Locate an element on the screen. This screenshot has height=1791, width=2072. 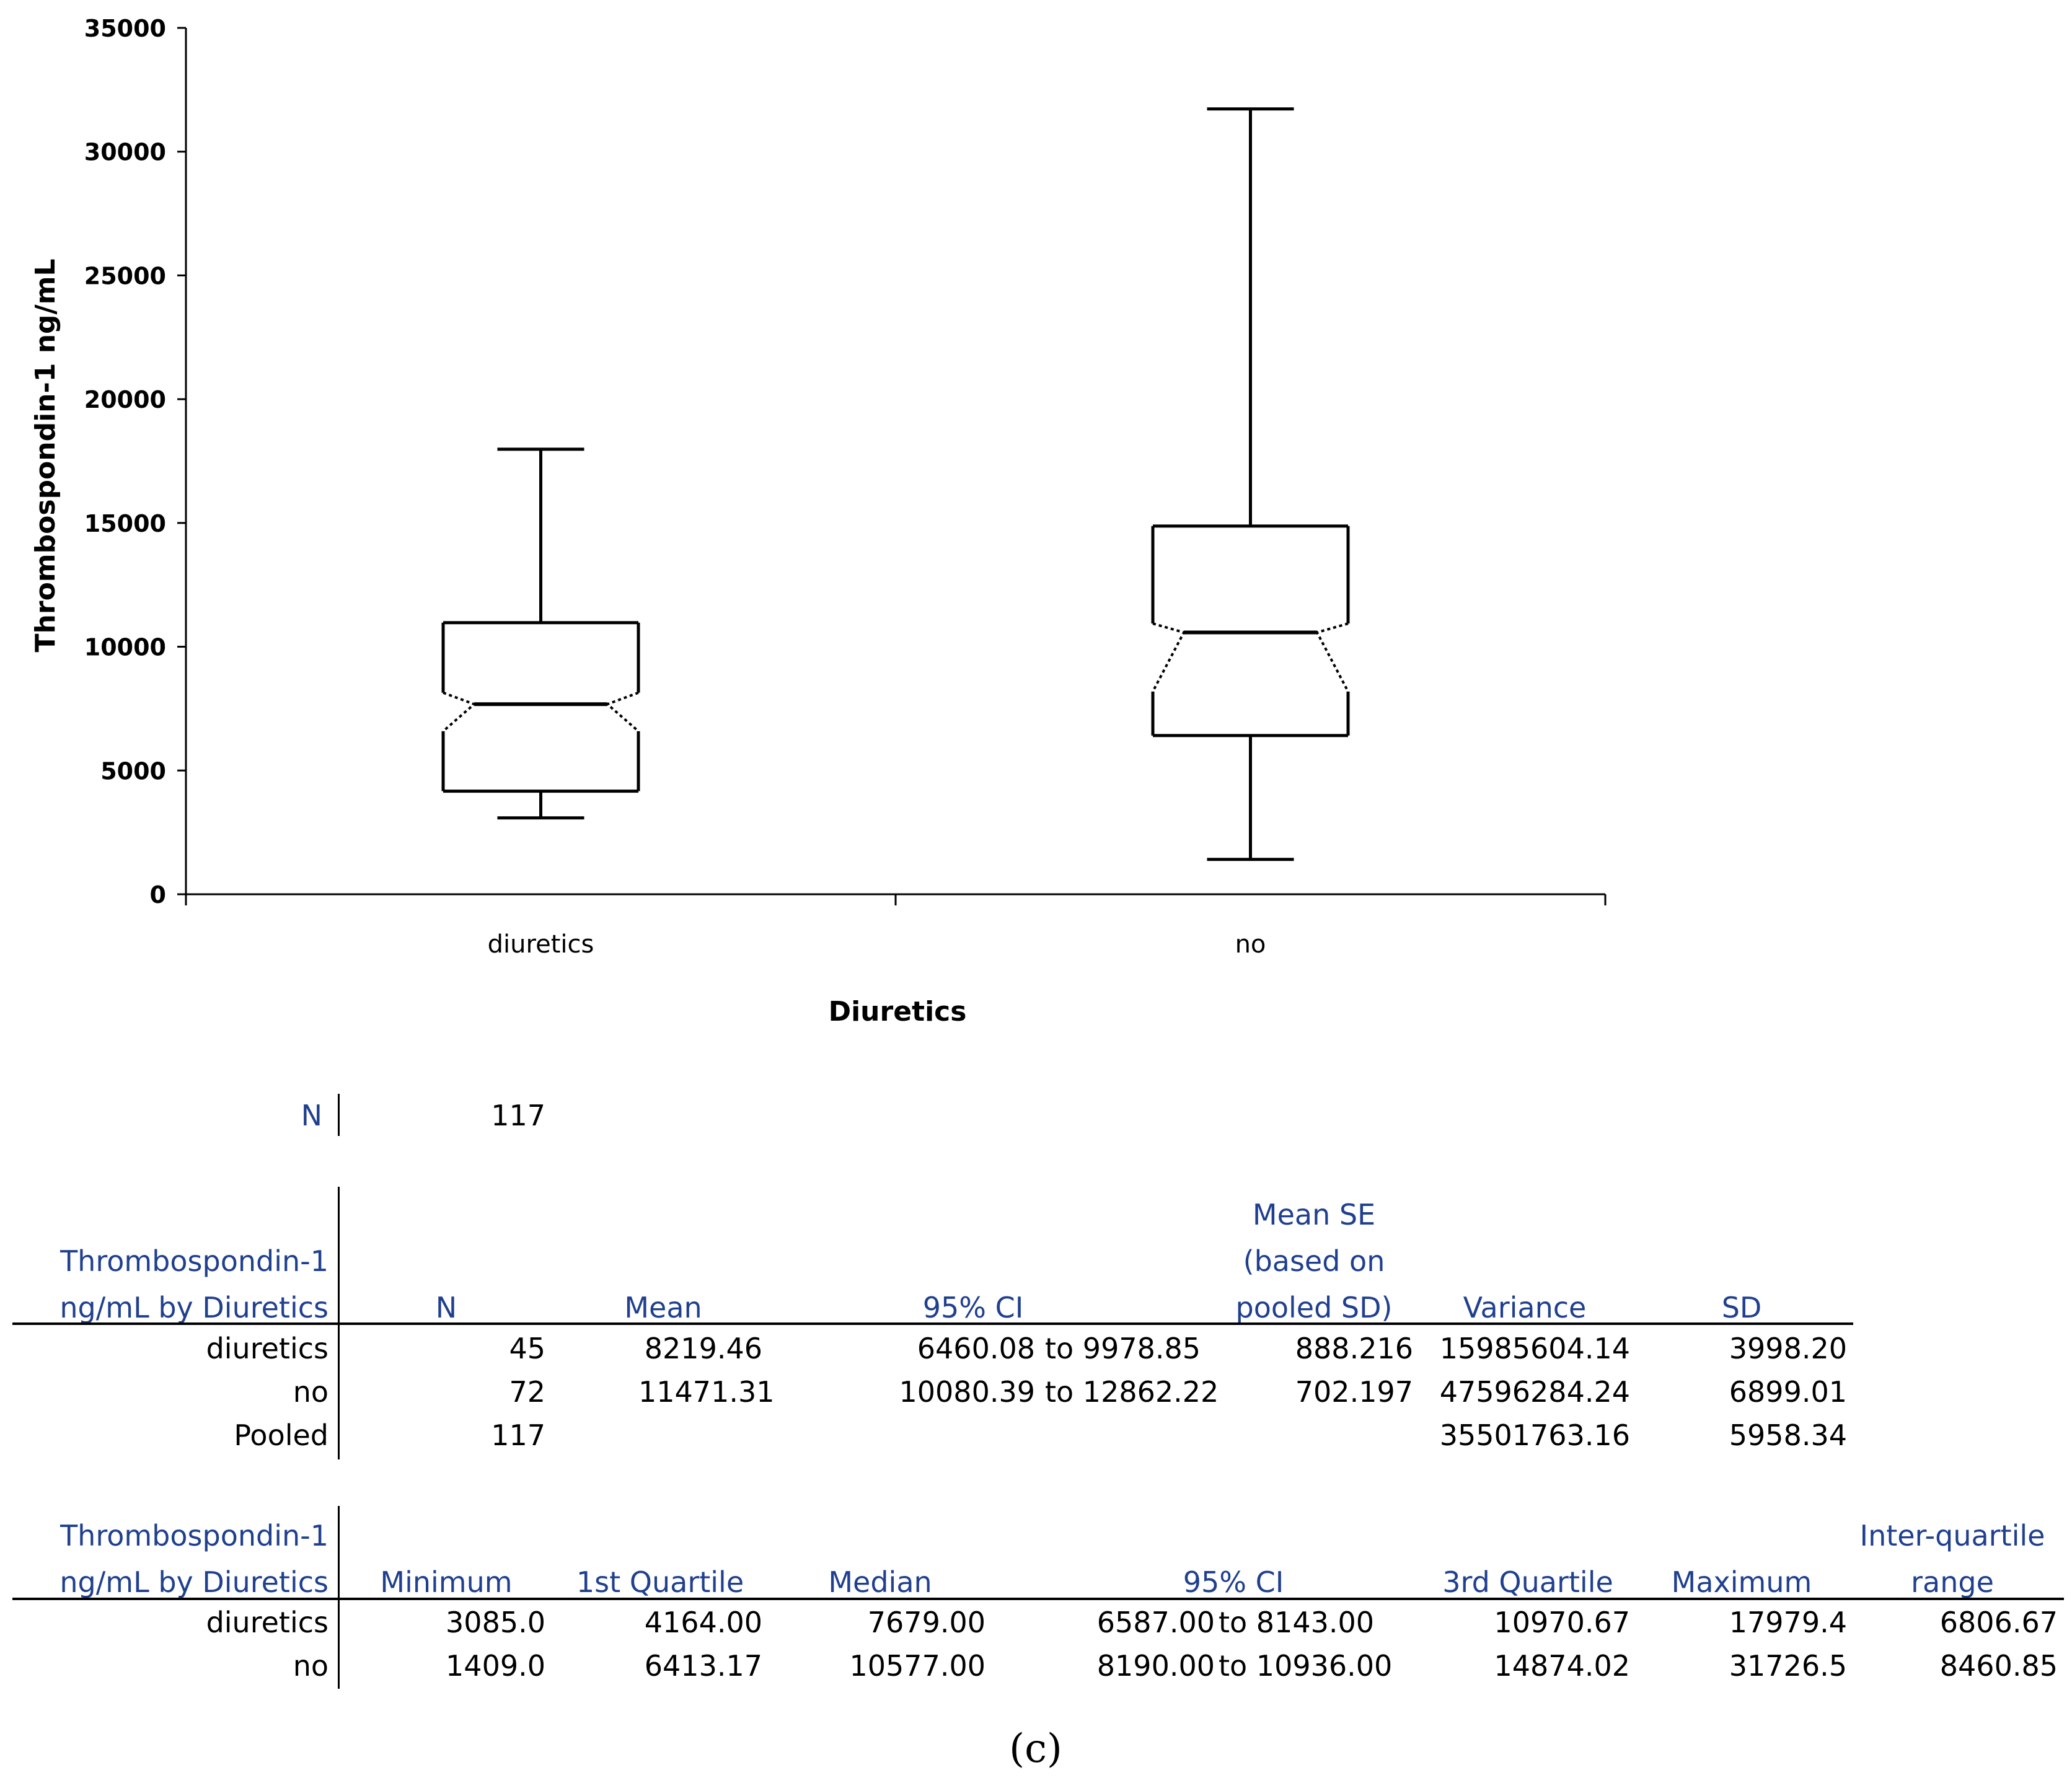
table2-cell: 6587.00 is located at coordinates (1156, 1622).